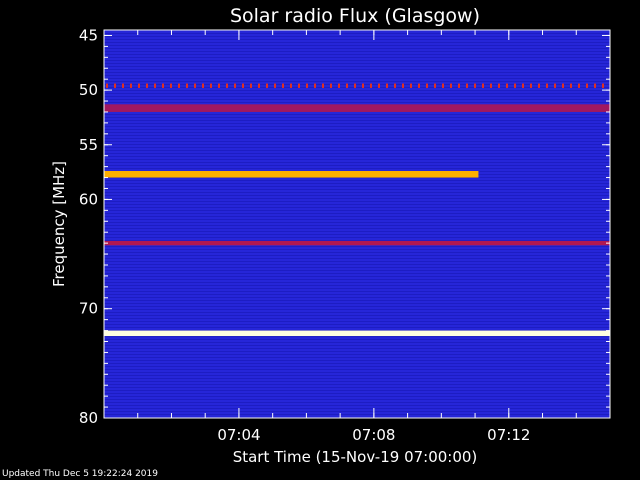 The height and width of the screenshot is (480, 640). What do you see at coordinates (88, 199) in the screenshot?
I see `y-tick-label: 60` at bounding box center [88, 199].